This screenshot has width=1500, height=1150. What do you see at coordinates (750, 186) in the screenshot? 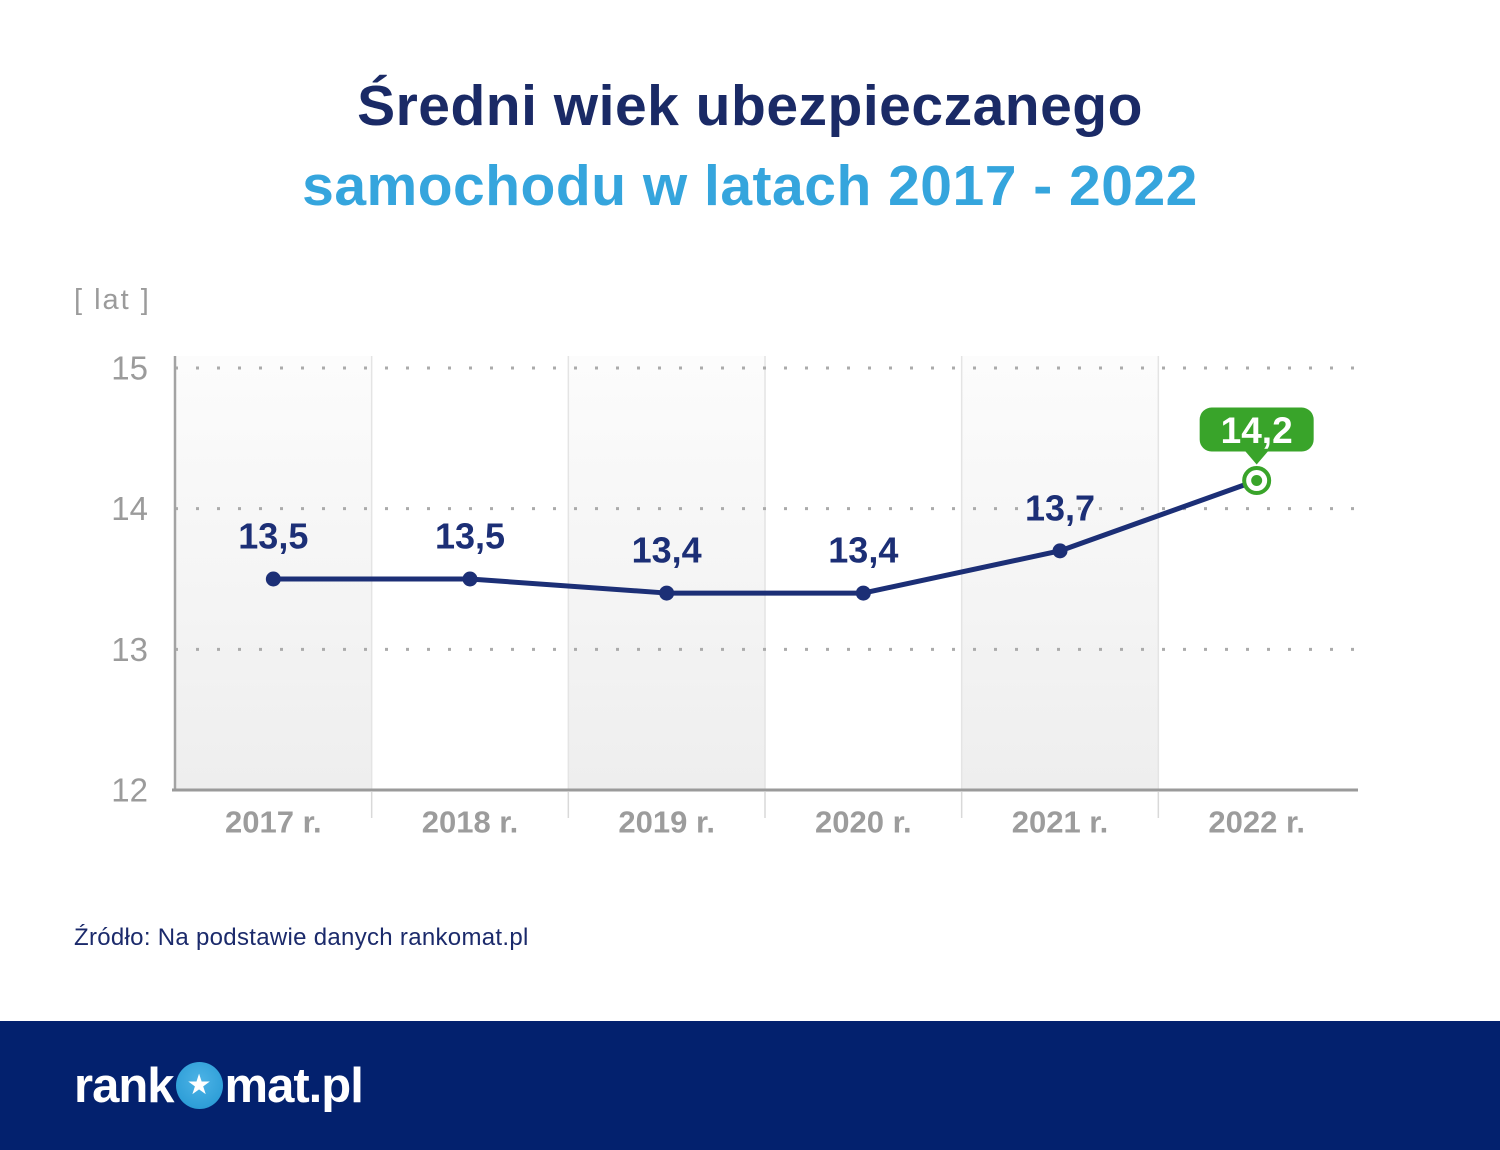
I see `title-line-2: samochodu w latach 2017 - 2022` at bounding box center [750, 186].